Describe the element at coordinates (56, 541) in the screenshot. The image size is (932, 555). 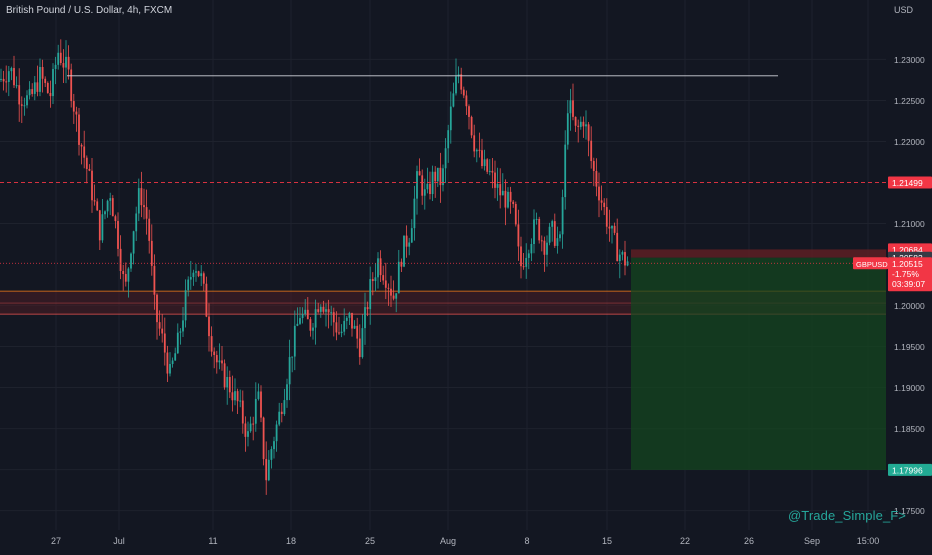
I see `x-tick-label: 27` at that location.